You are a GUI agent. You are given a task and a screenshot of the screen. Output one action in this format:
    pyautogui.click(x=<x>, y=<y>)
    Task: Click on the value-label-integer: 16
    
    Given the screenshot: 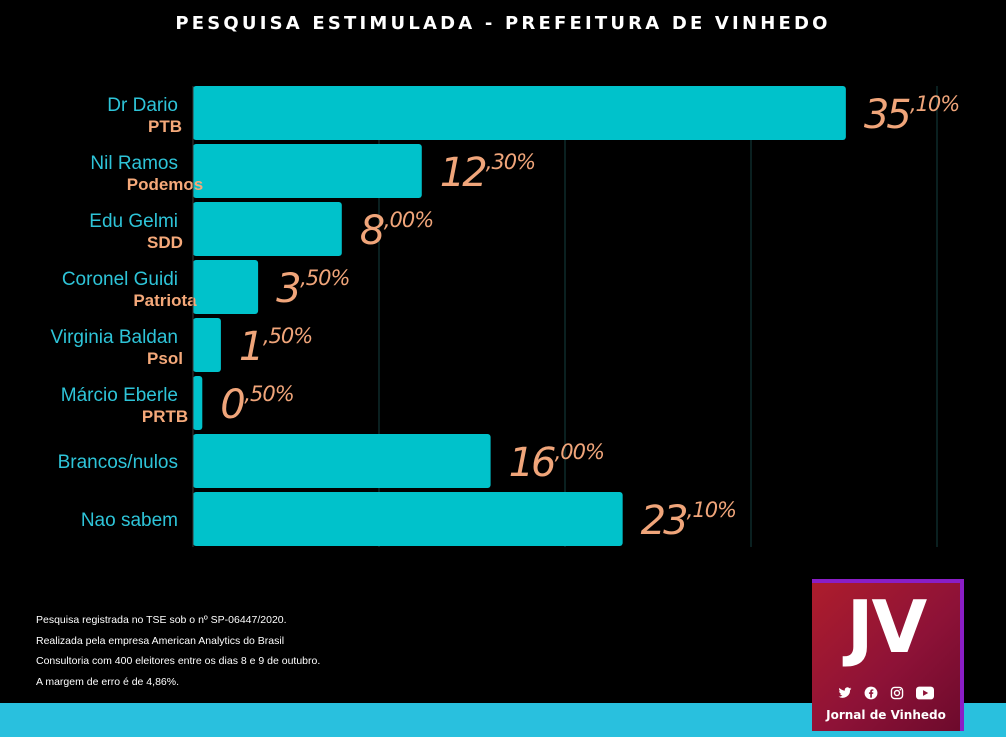 What is the action you would take?
    pyautogui.click(x=532, y=463)
    